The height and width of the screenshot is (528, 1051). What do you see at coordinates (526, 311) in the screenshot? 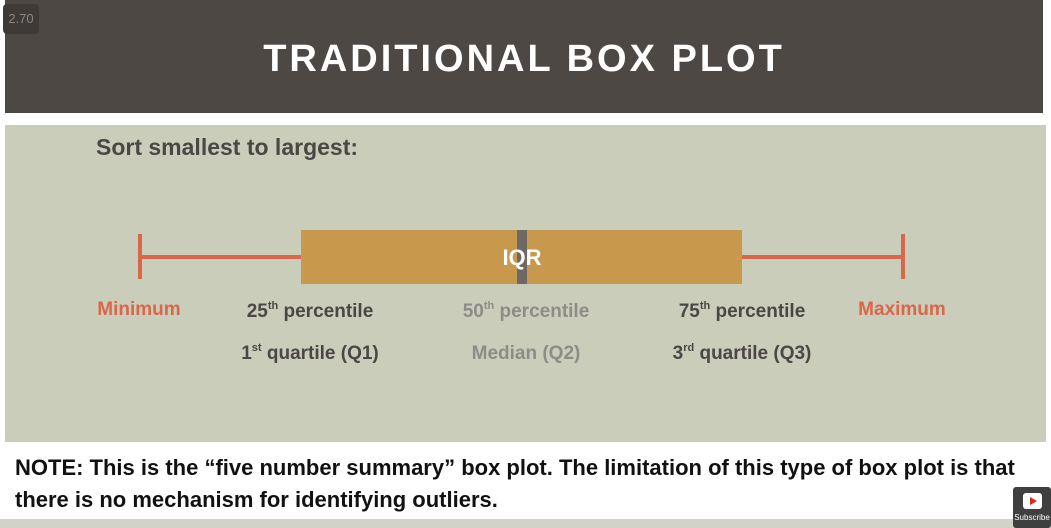
I see `median-percentile-label: 50th percentile` at bounding box center [526, 311].